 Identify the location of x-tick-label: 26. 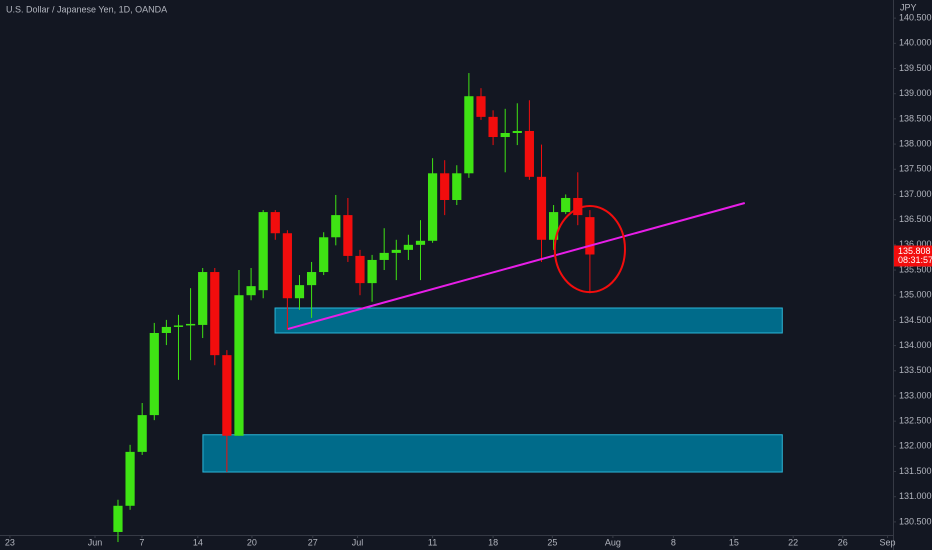
(843, 542).